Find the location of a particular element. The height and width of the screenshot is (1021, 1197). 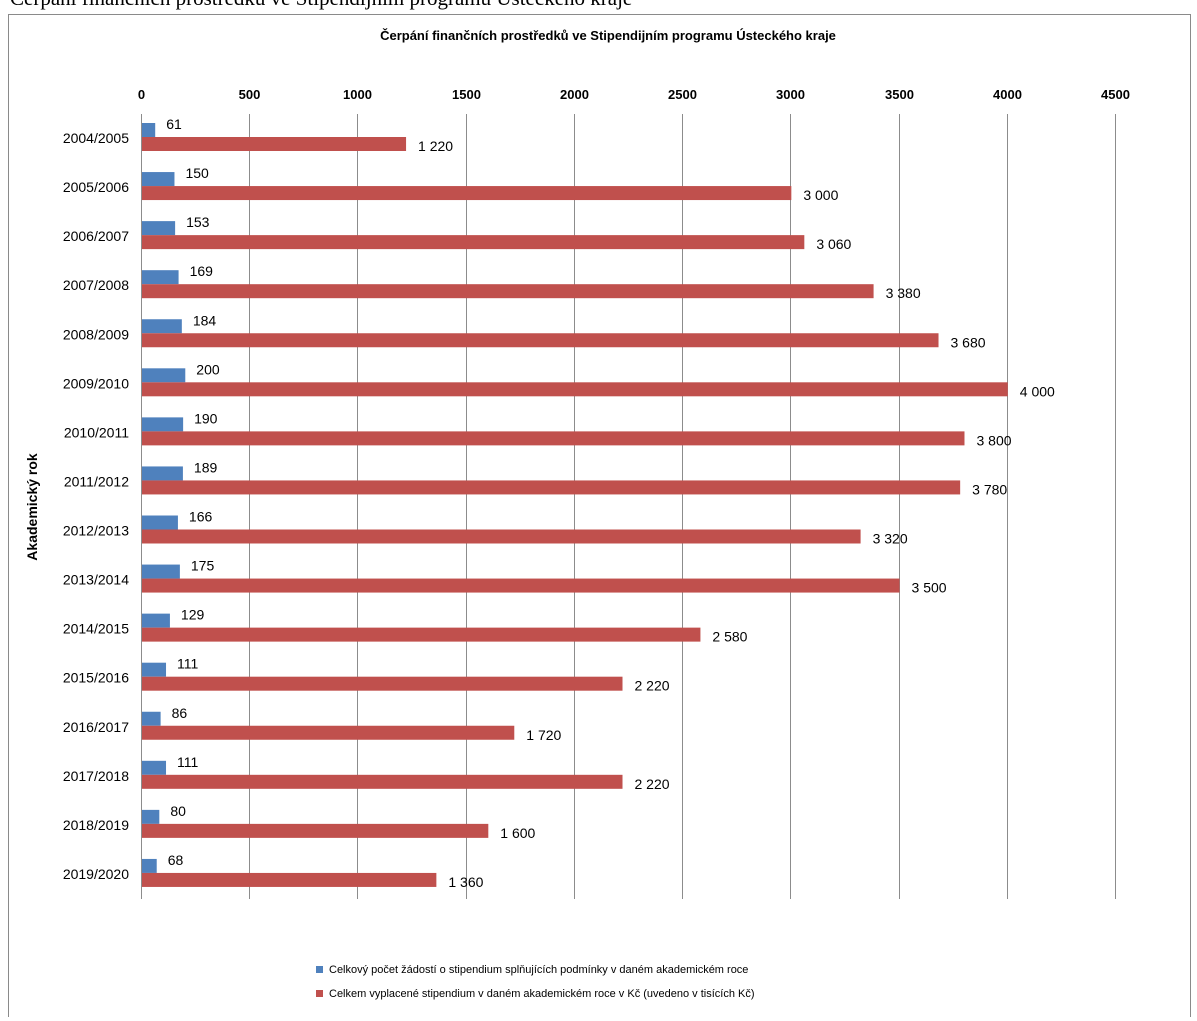

category-label: 2016/2017 is located at coordinates (96, 727).